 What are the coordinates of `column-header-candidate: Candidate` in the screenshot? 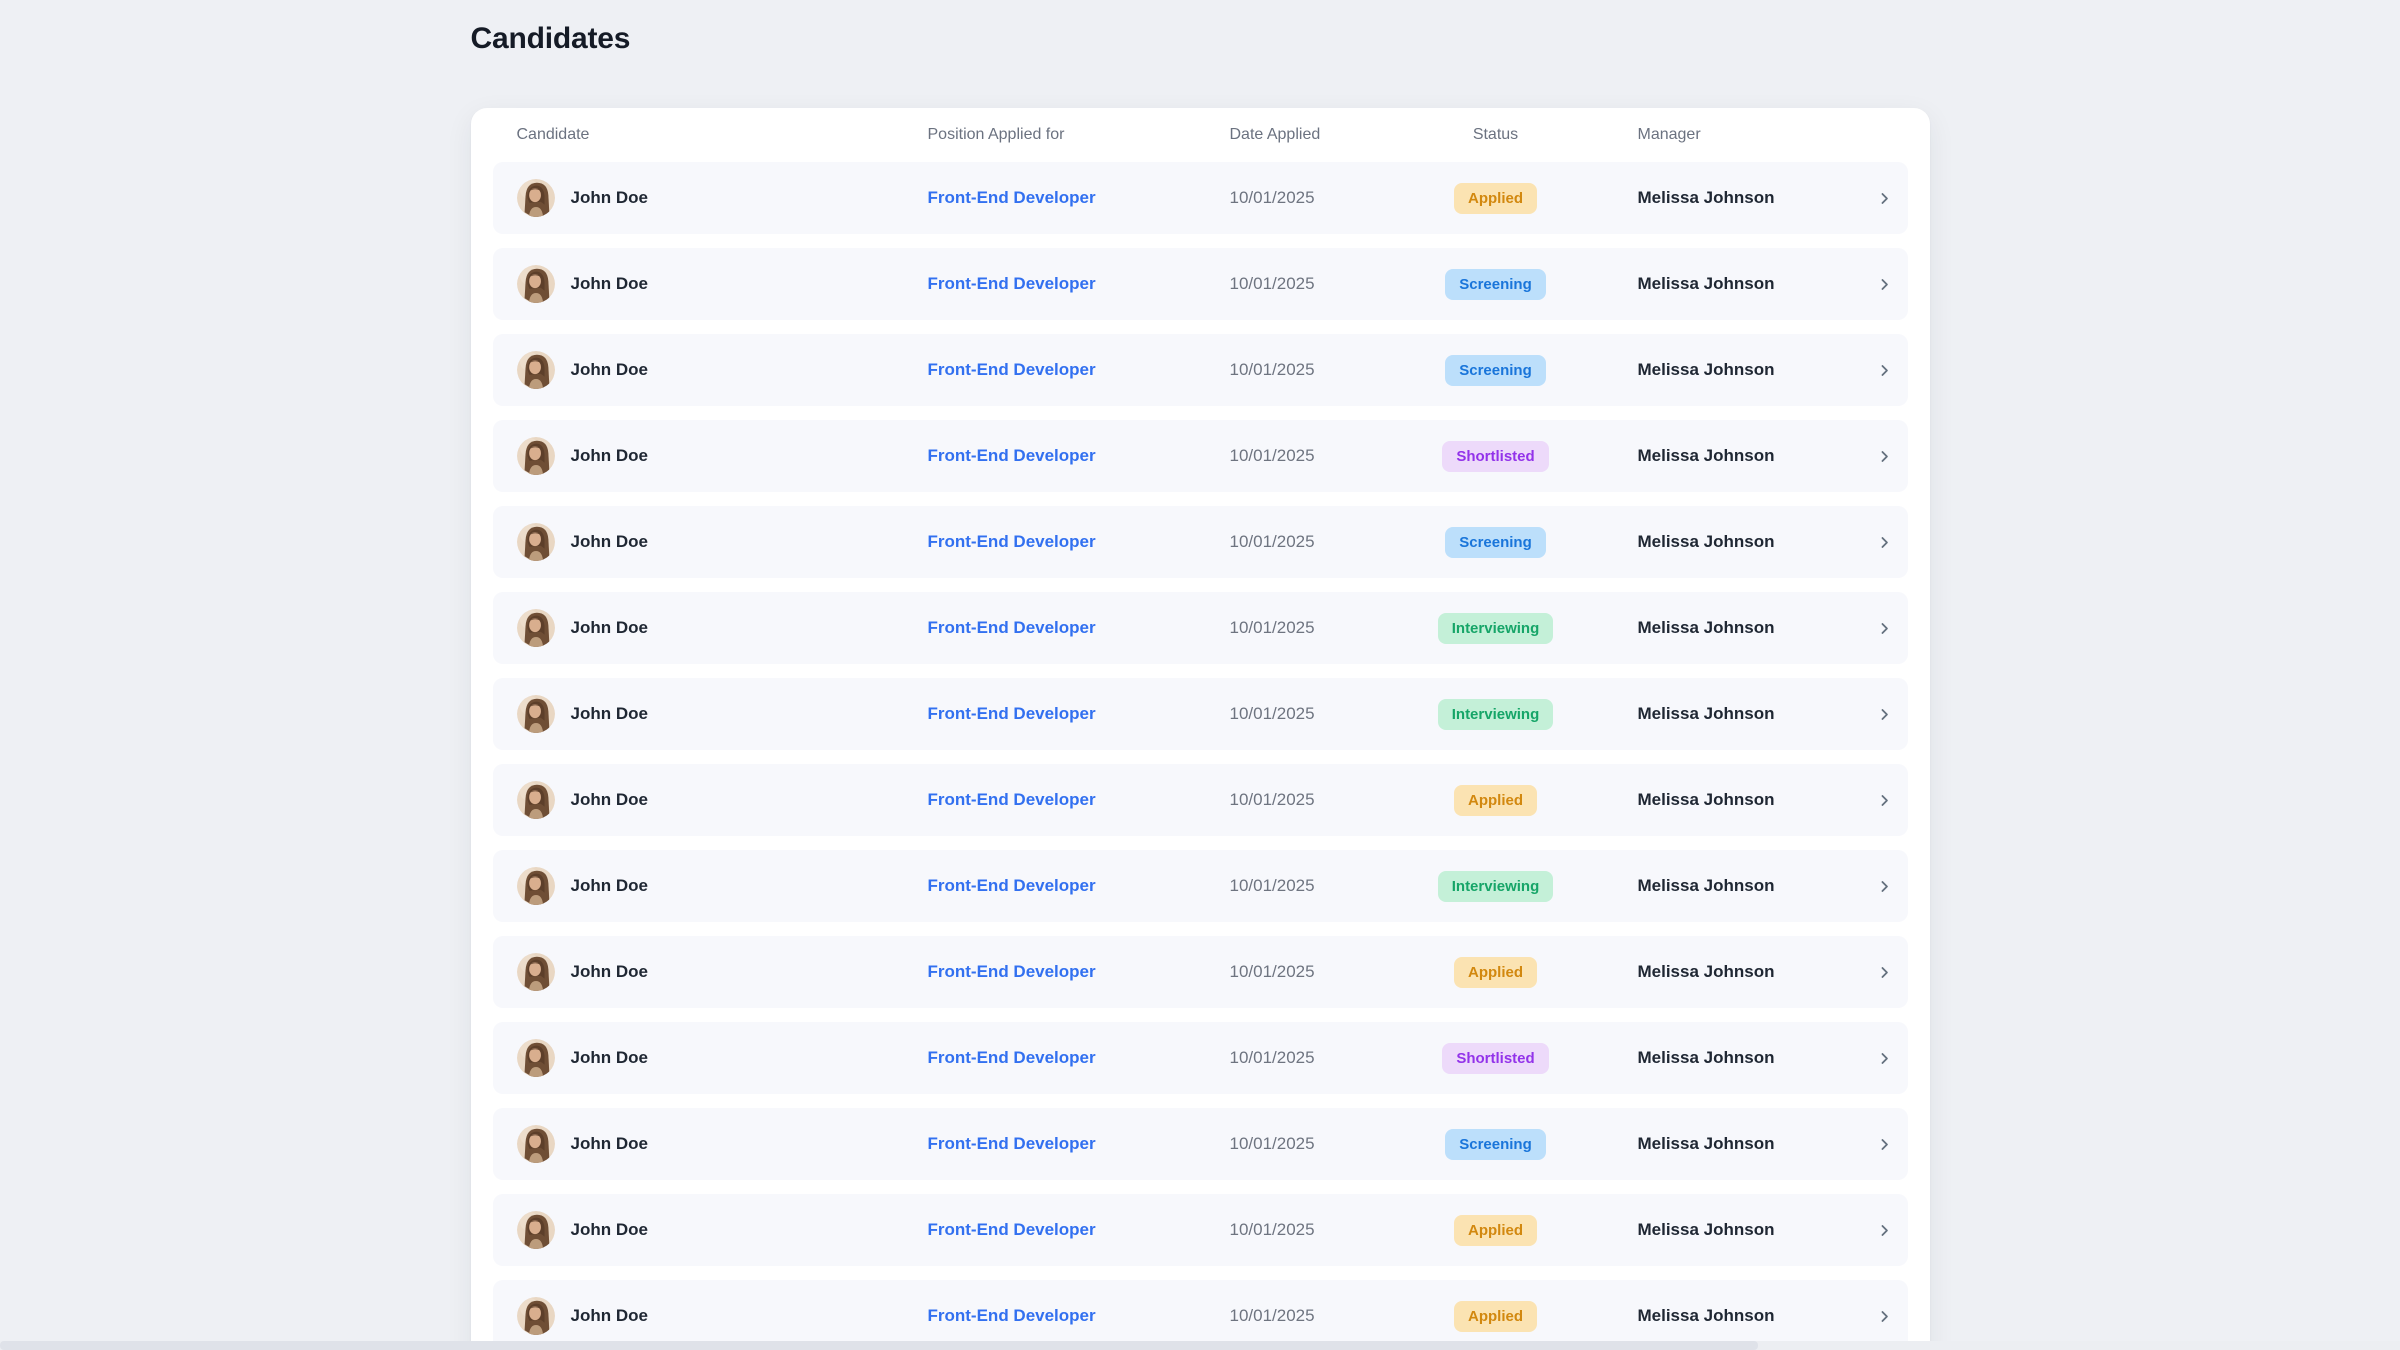 It's located at (553, 134).